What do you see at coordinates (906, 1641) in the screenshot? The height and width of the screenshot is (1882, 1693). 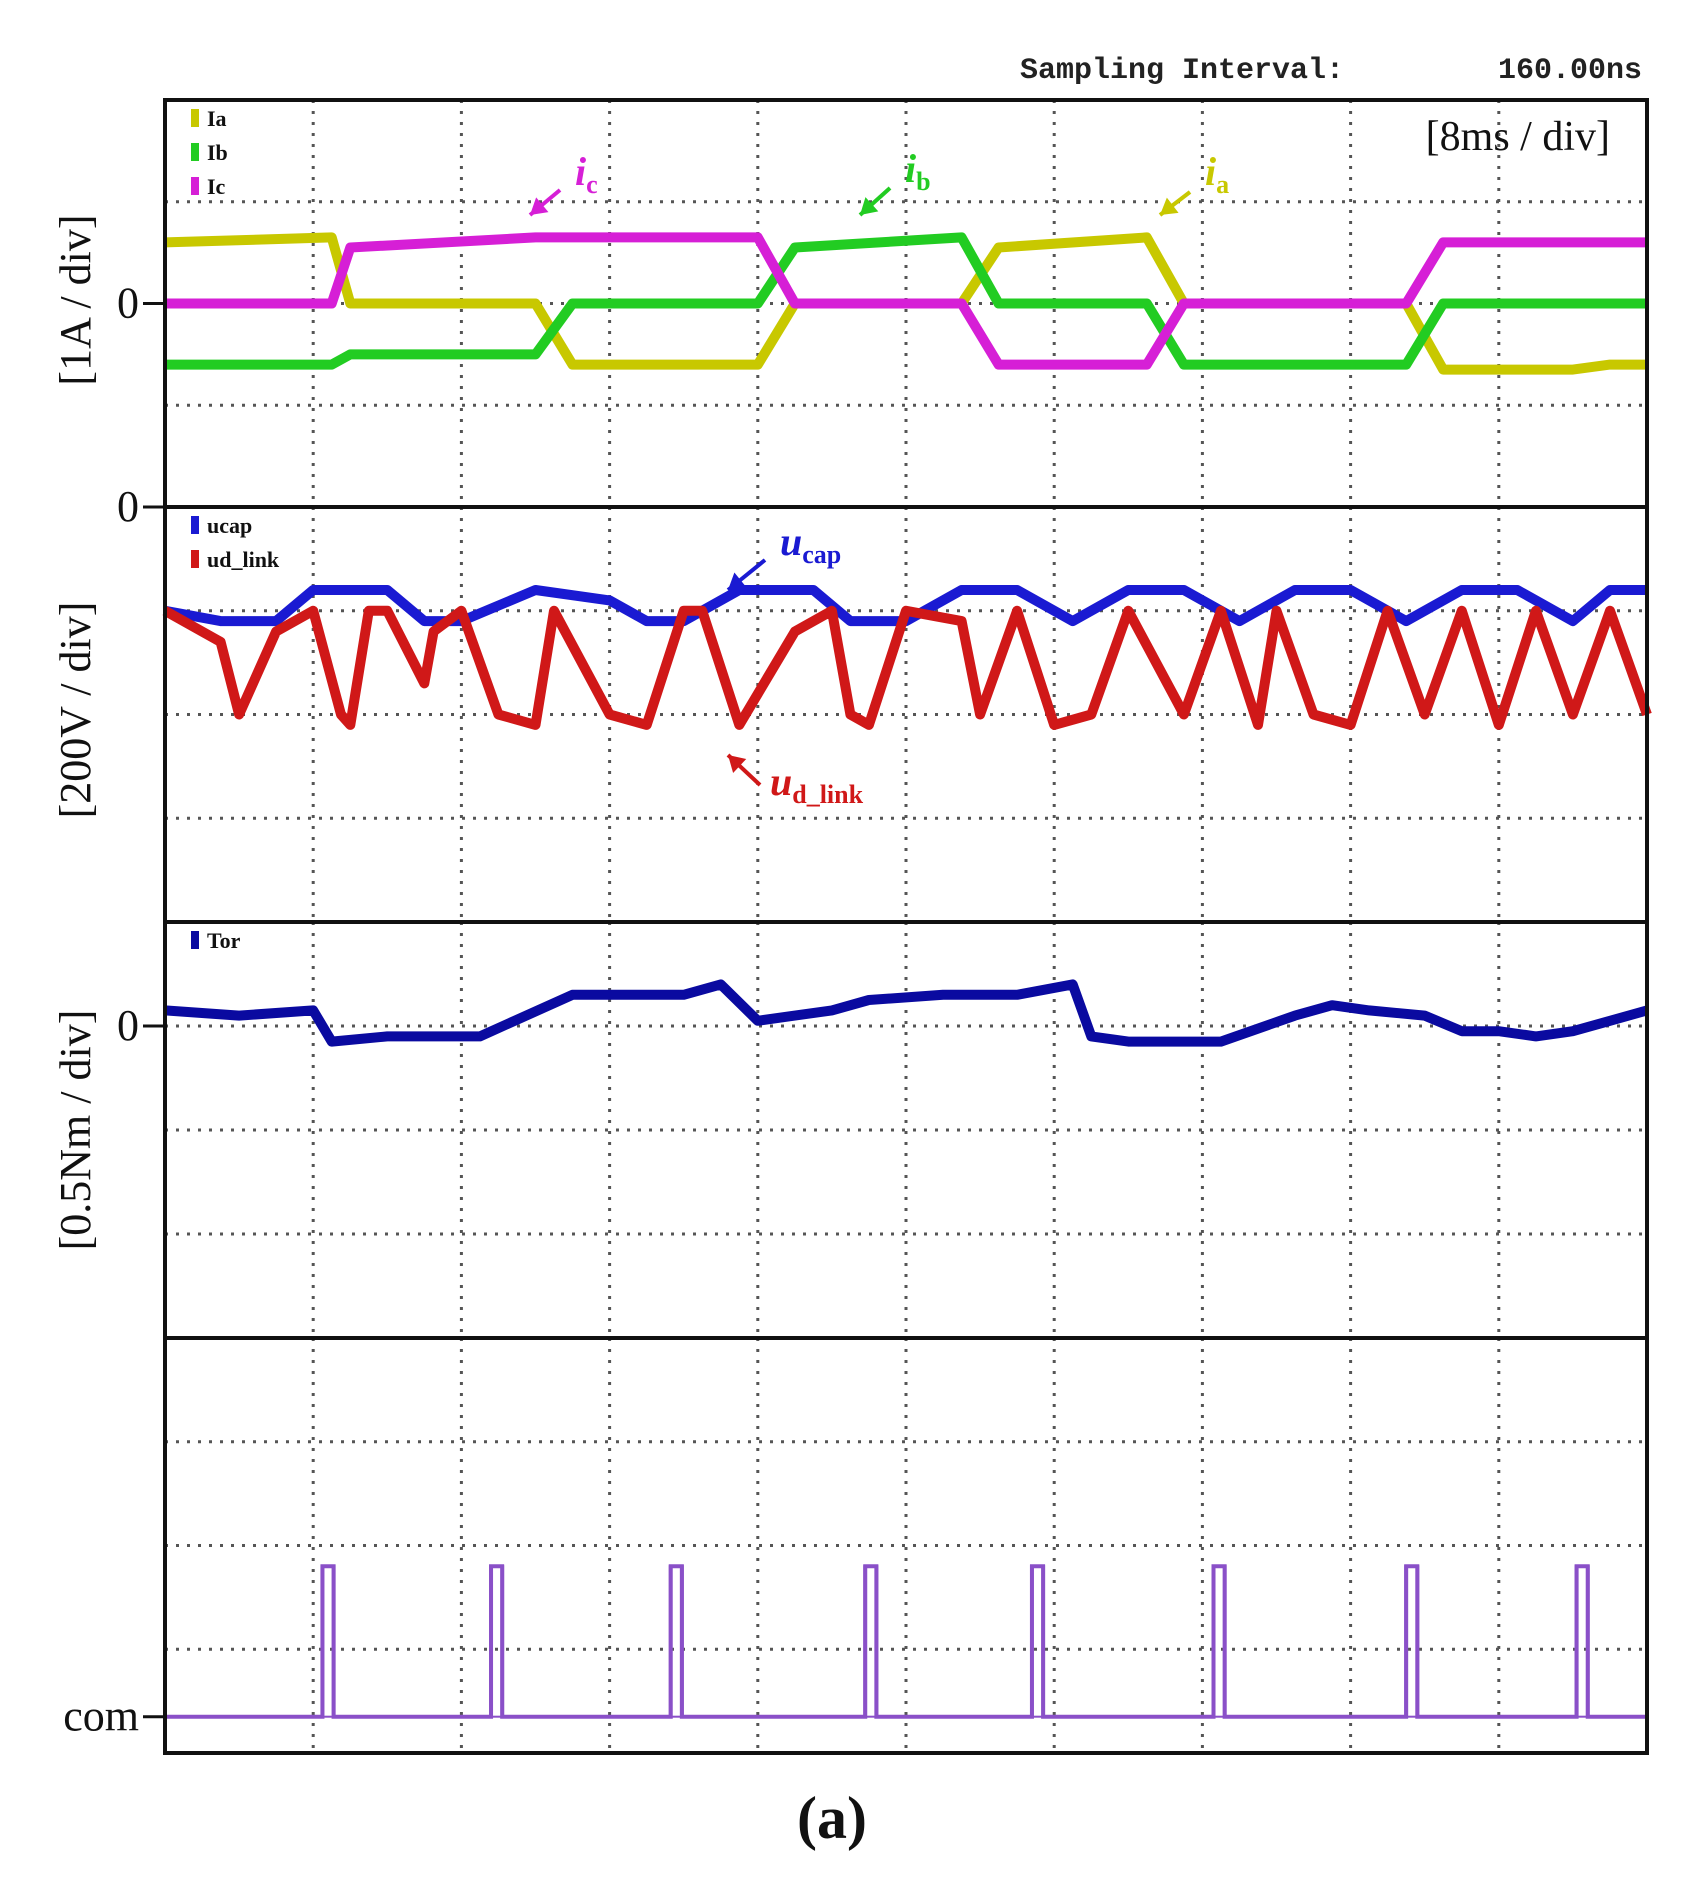 I see `panel-4-series-com` at bounding box center [906, 1641].